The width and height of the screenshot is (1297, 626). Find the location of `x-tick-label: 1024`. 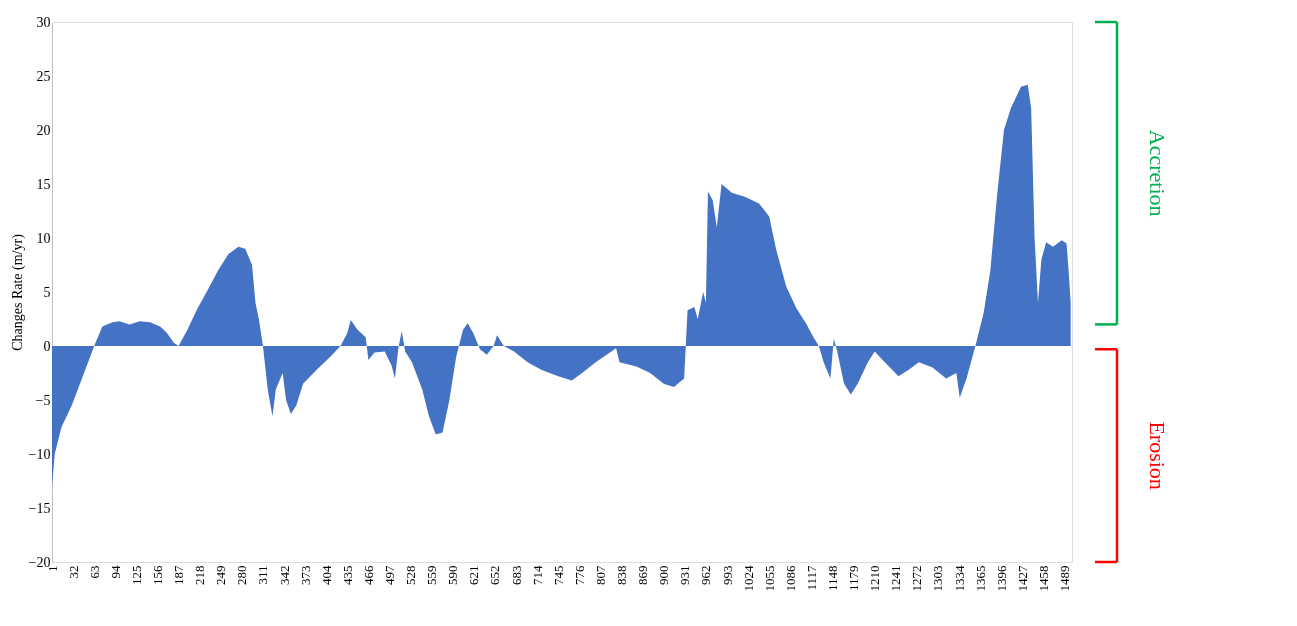

x-tick-label: 1024 is located at coordinates (748, 578).